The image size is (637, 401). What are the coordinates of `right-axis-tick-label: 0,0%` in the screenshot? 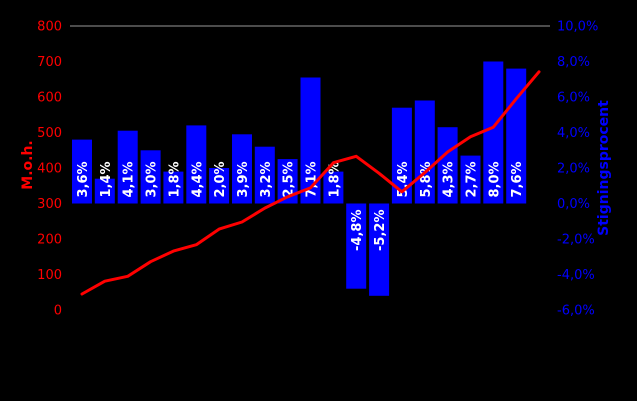 It's located at (573, 204).